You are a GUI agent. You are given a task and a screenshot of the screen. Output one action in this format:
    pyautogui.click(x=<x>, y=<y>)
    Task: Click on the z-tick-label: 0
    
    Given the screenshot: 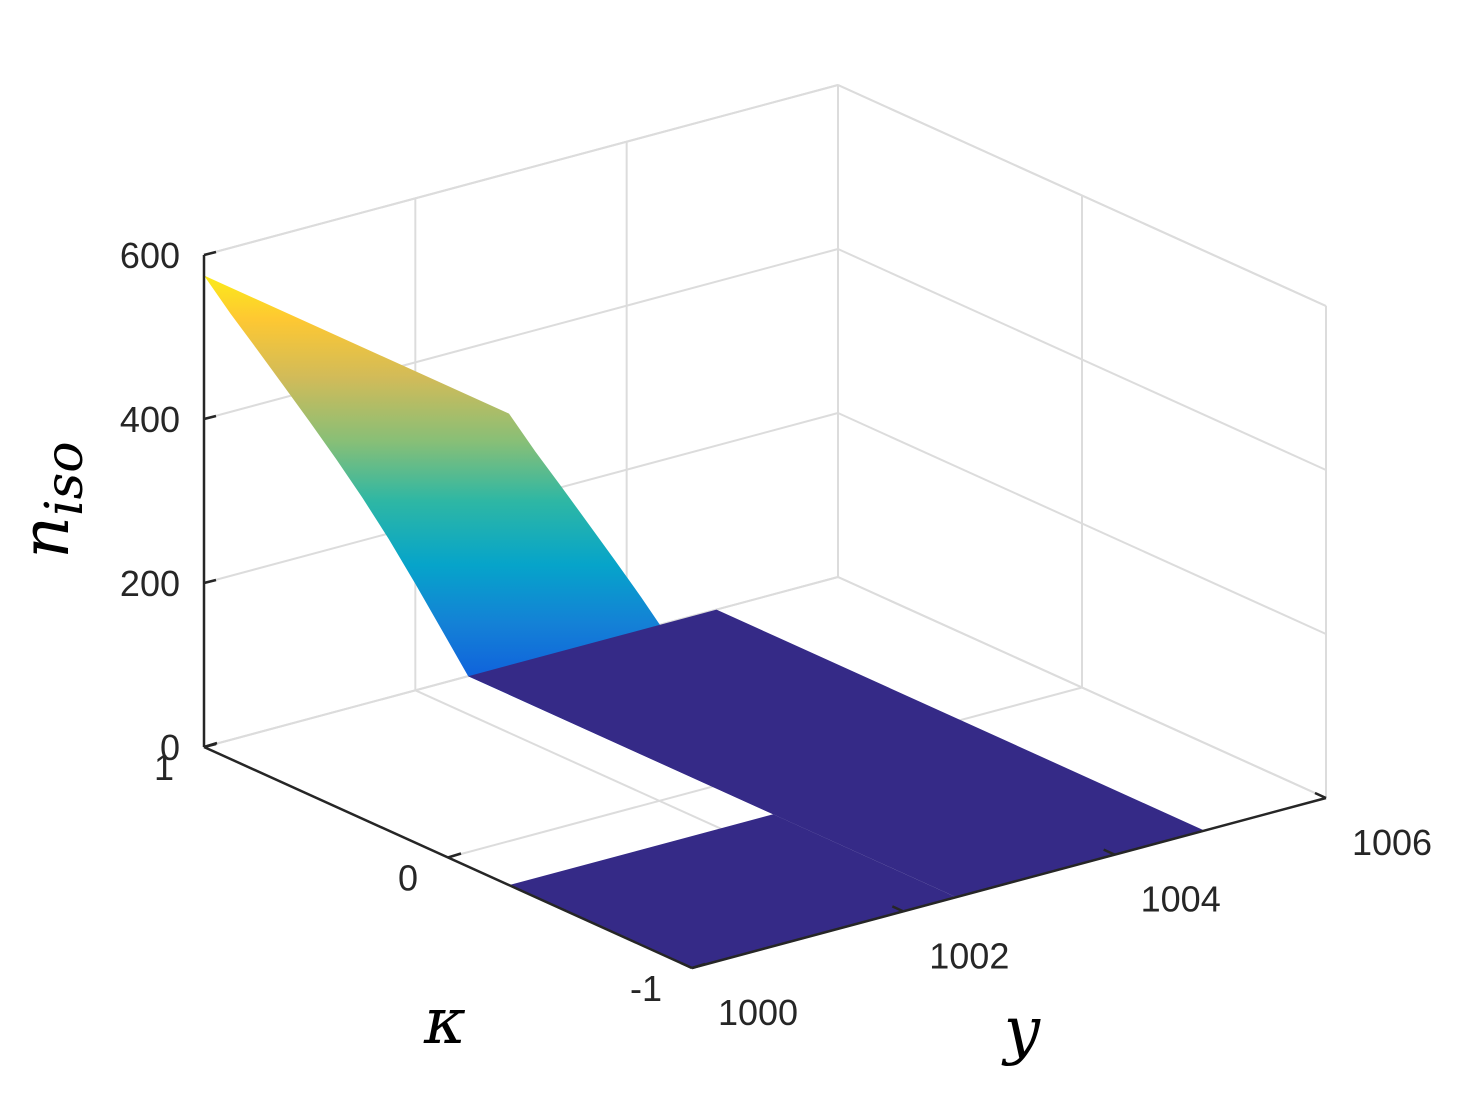 What is the action you would take?
    pyautogui.click(x=170, y=747)
    